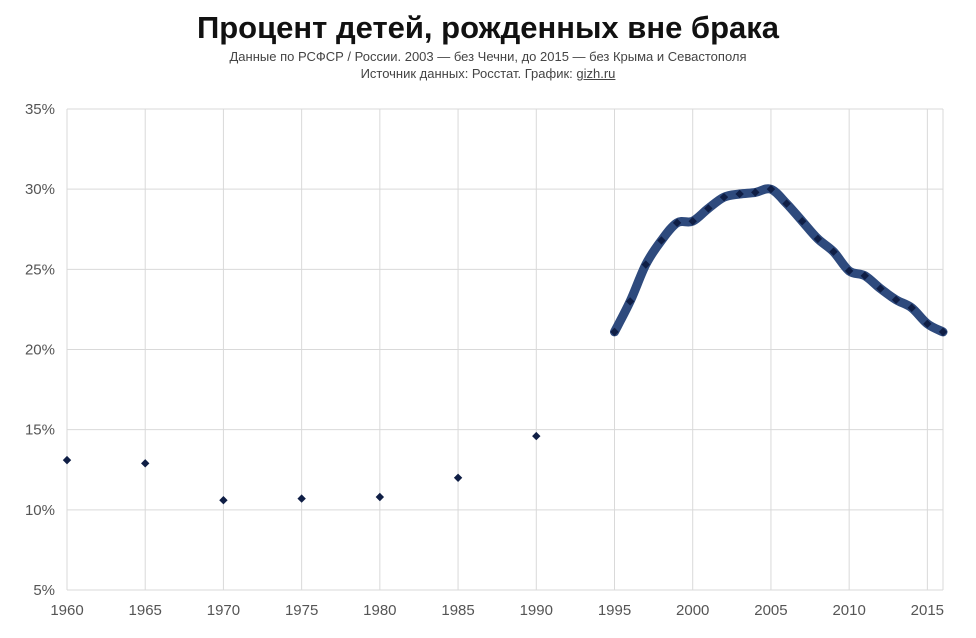  I want to click on y-tick-label: 20%, so click(40, 350).